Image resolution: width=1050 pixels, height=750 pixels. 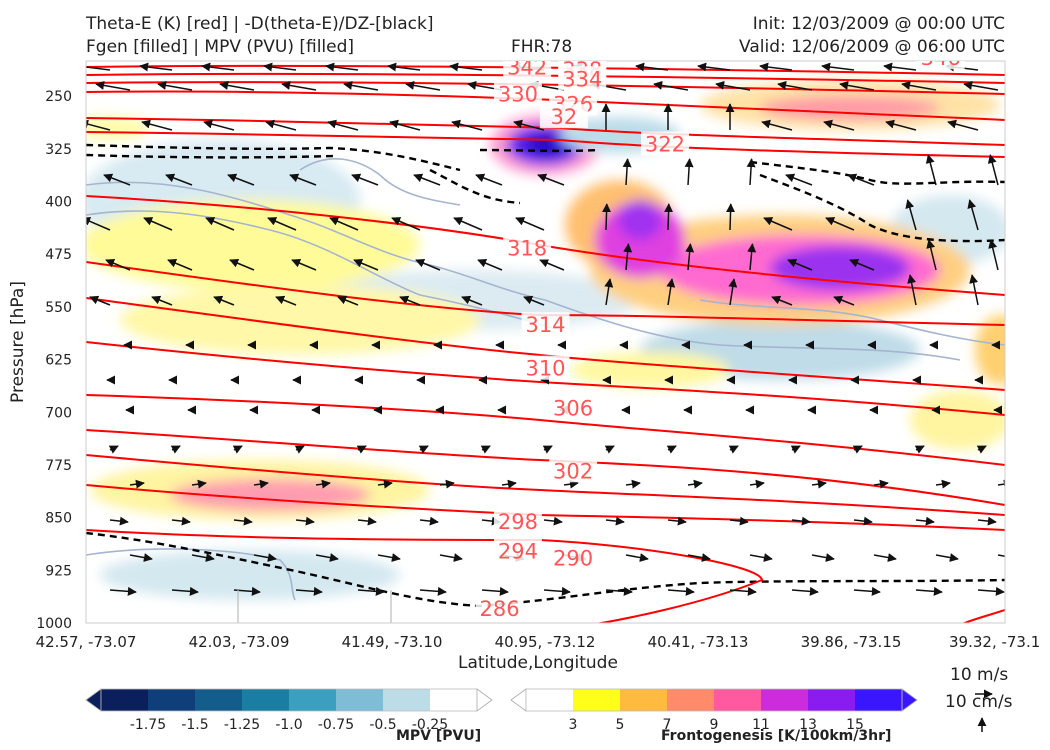 What do you see at coordinates (582, 79) in the screenshot?
I see `theta-e-label: 334` at bounding box center [582, 79].